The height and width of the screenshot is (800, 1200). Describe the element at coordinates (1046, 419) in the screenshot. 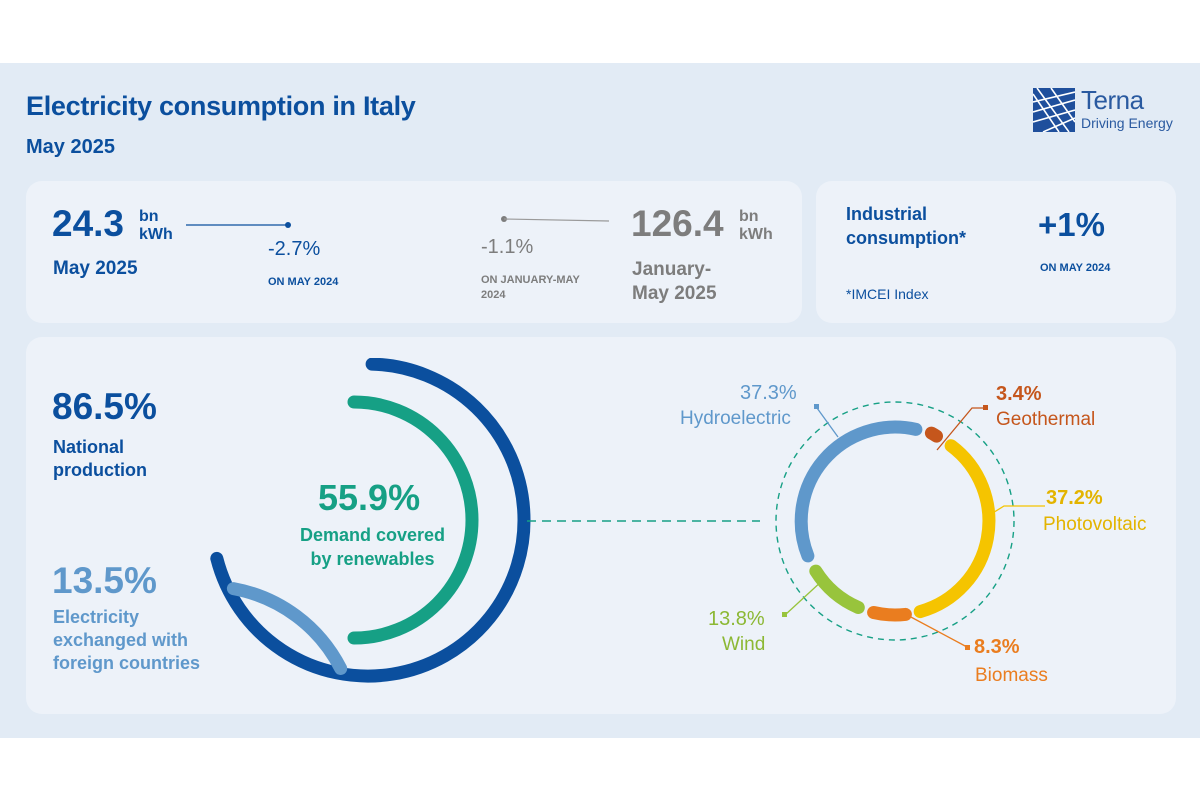

I see `geothermal-label: Geothermal` at that location.